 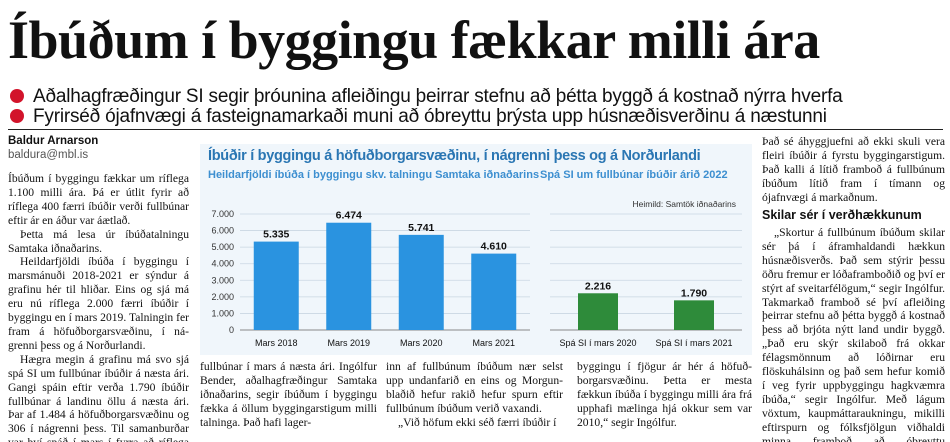 What do you see at coordinates (276, 235) in the screenshot?
I see `bar-value-label: 5.335` at bounding box center [276, 235].